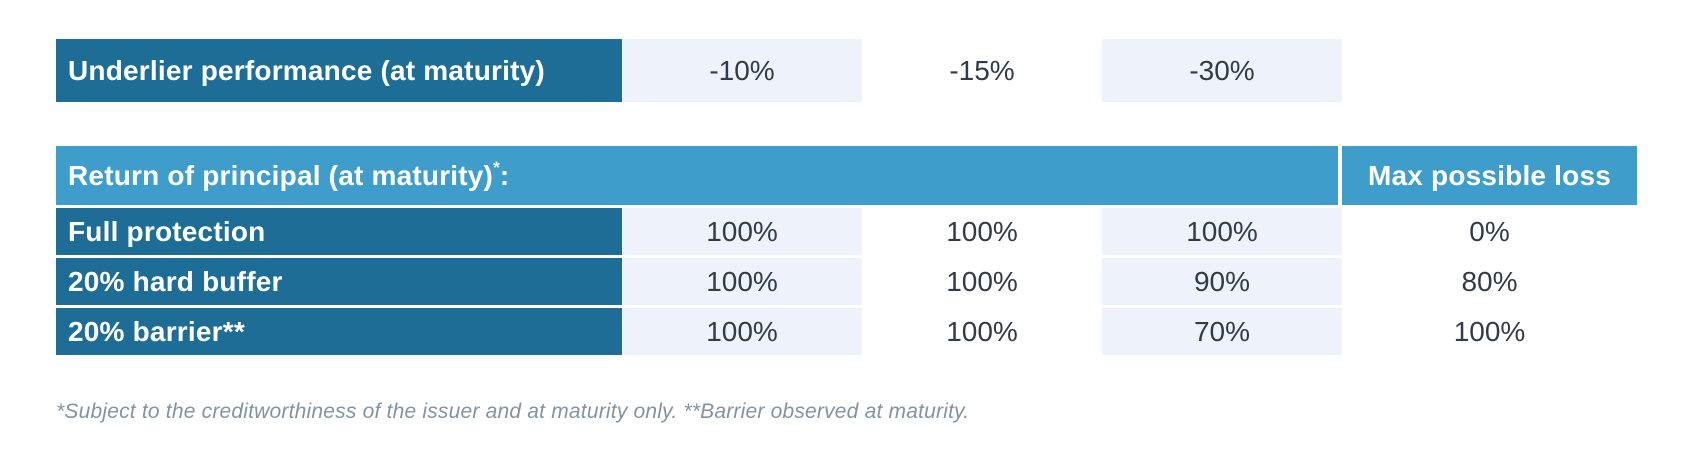  What do you see at coordinates (339, 331) in the screenshot?
I see `row-label-barrier: 20% barrier**` at bounding box center [339, 331].